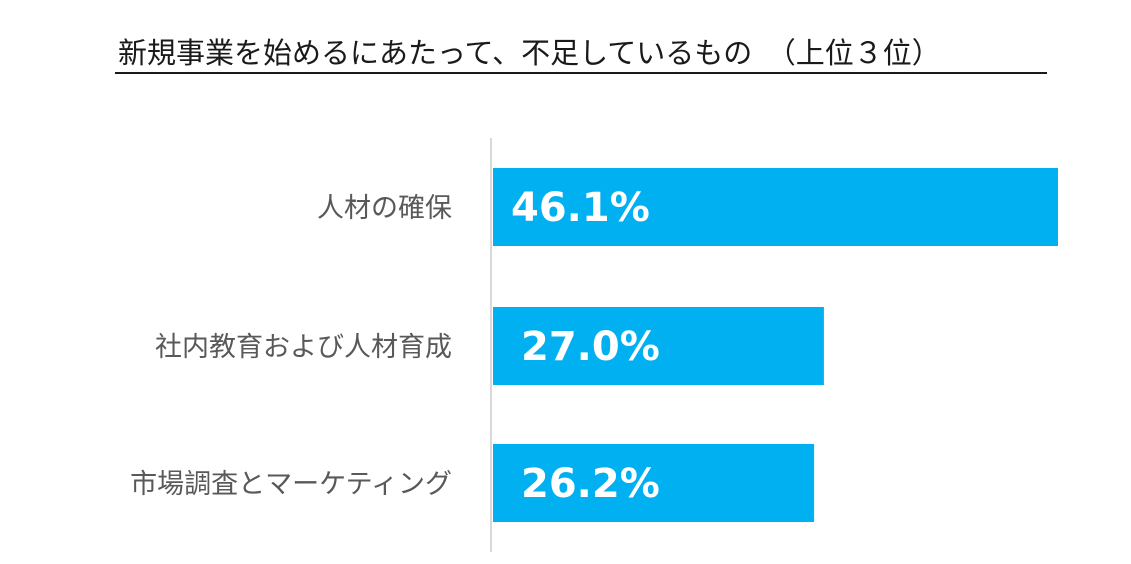  I want to click on data-label-3: 26.2%, so click(590, 484).